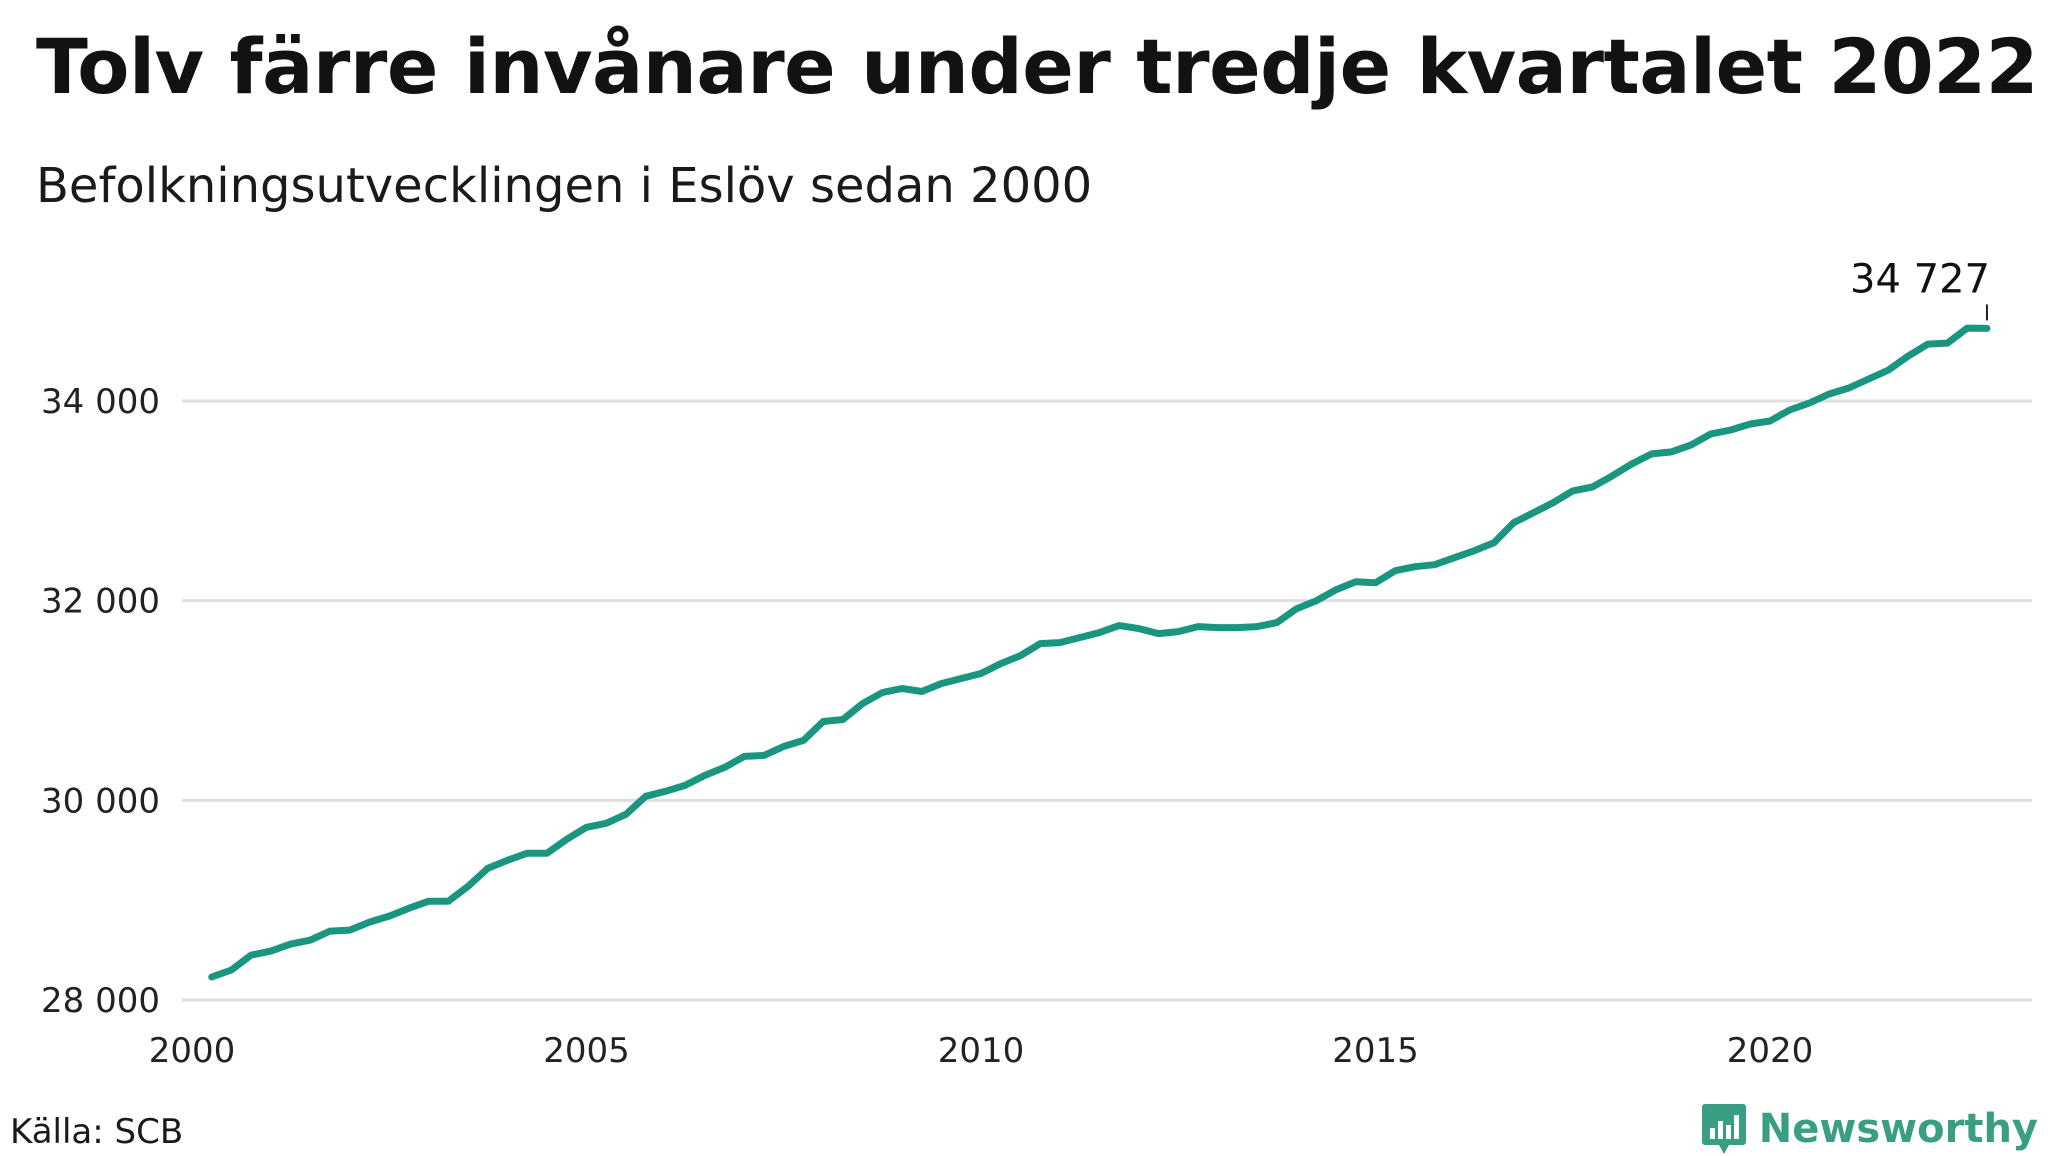 This screenshot has height=1156, width=2048. I want to click on x-tick-label: 2015, so click(1375, 1051).